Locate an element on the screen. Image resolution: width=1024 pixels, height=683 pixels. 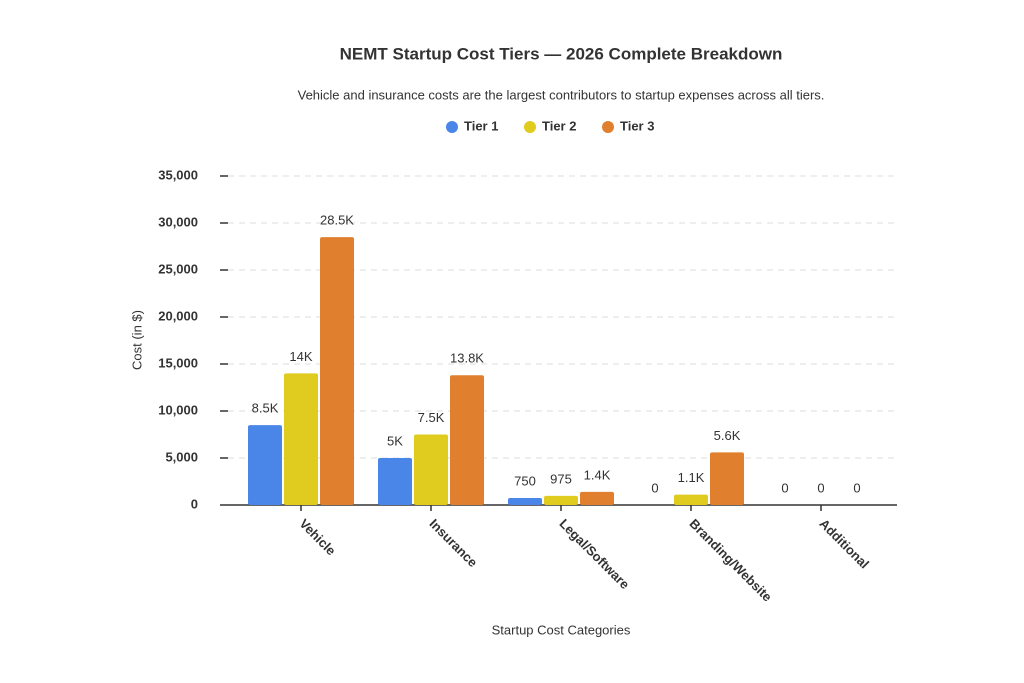
value-label: 28.5K is located at coordinates (337, 220).